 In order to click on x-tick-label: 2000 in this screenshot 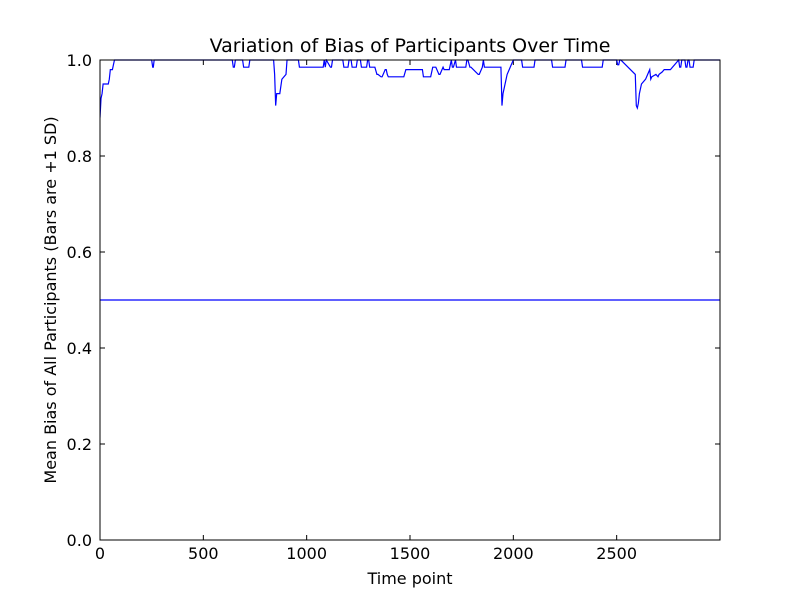, I will do `click(513, 553)`.